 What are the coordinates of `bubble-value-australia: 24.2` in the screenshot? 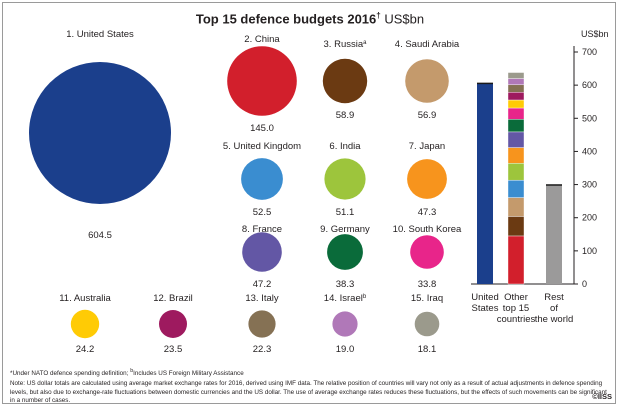 It's located at (85, 349).